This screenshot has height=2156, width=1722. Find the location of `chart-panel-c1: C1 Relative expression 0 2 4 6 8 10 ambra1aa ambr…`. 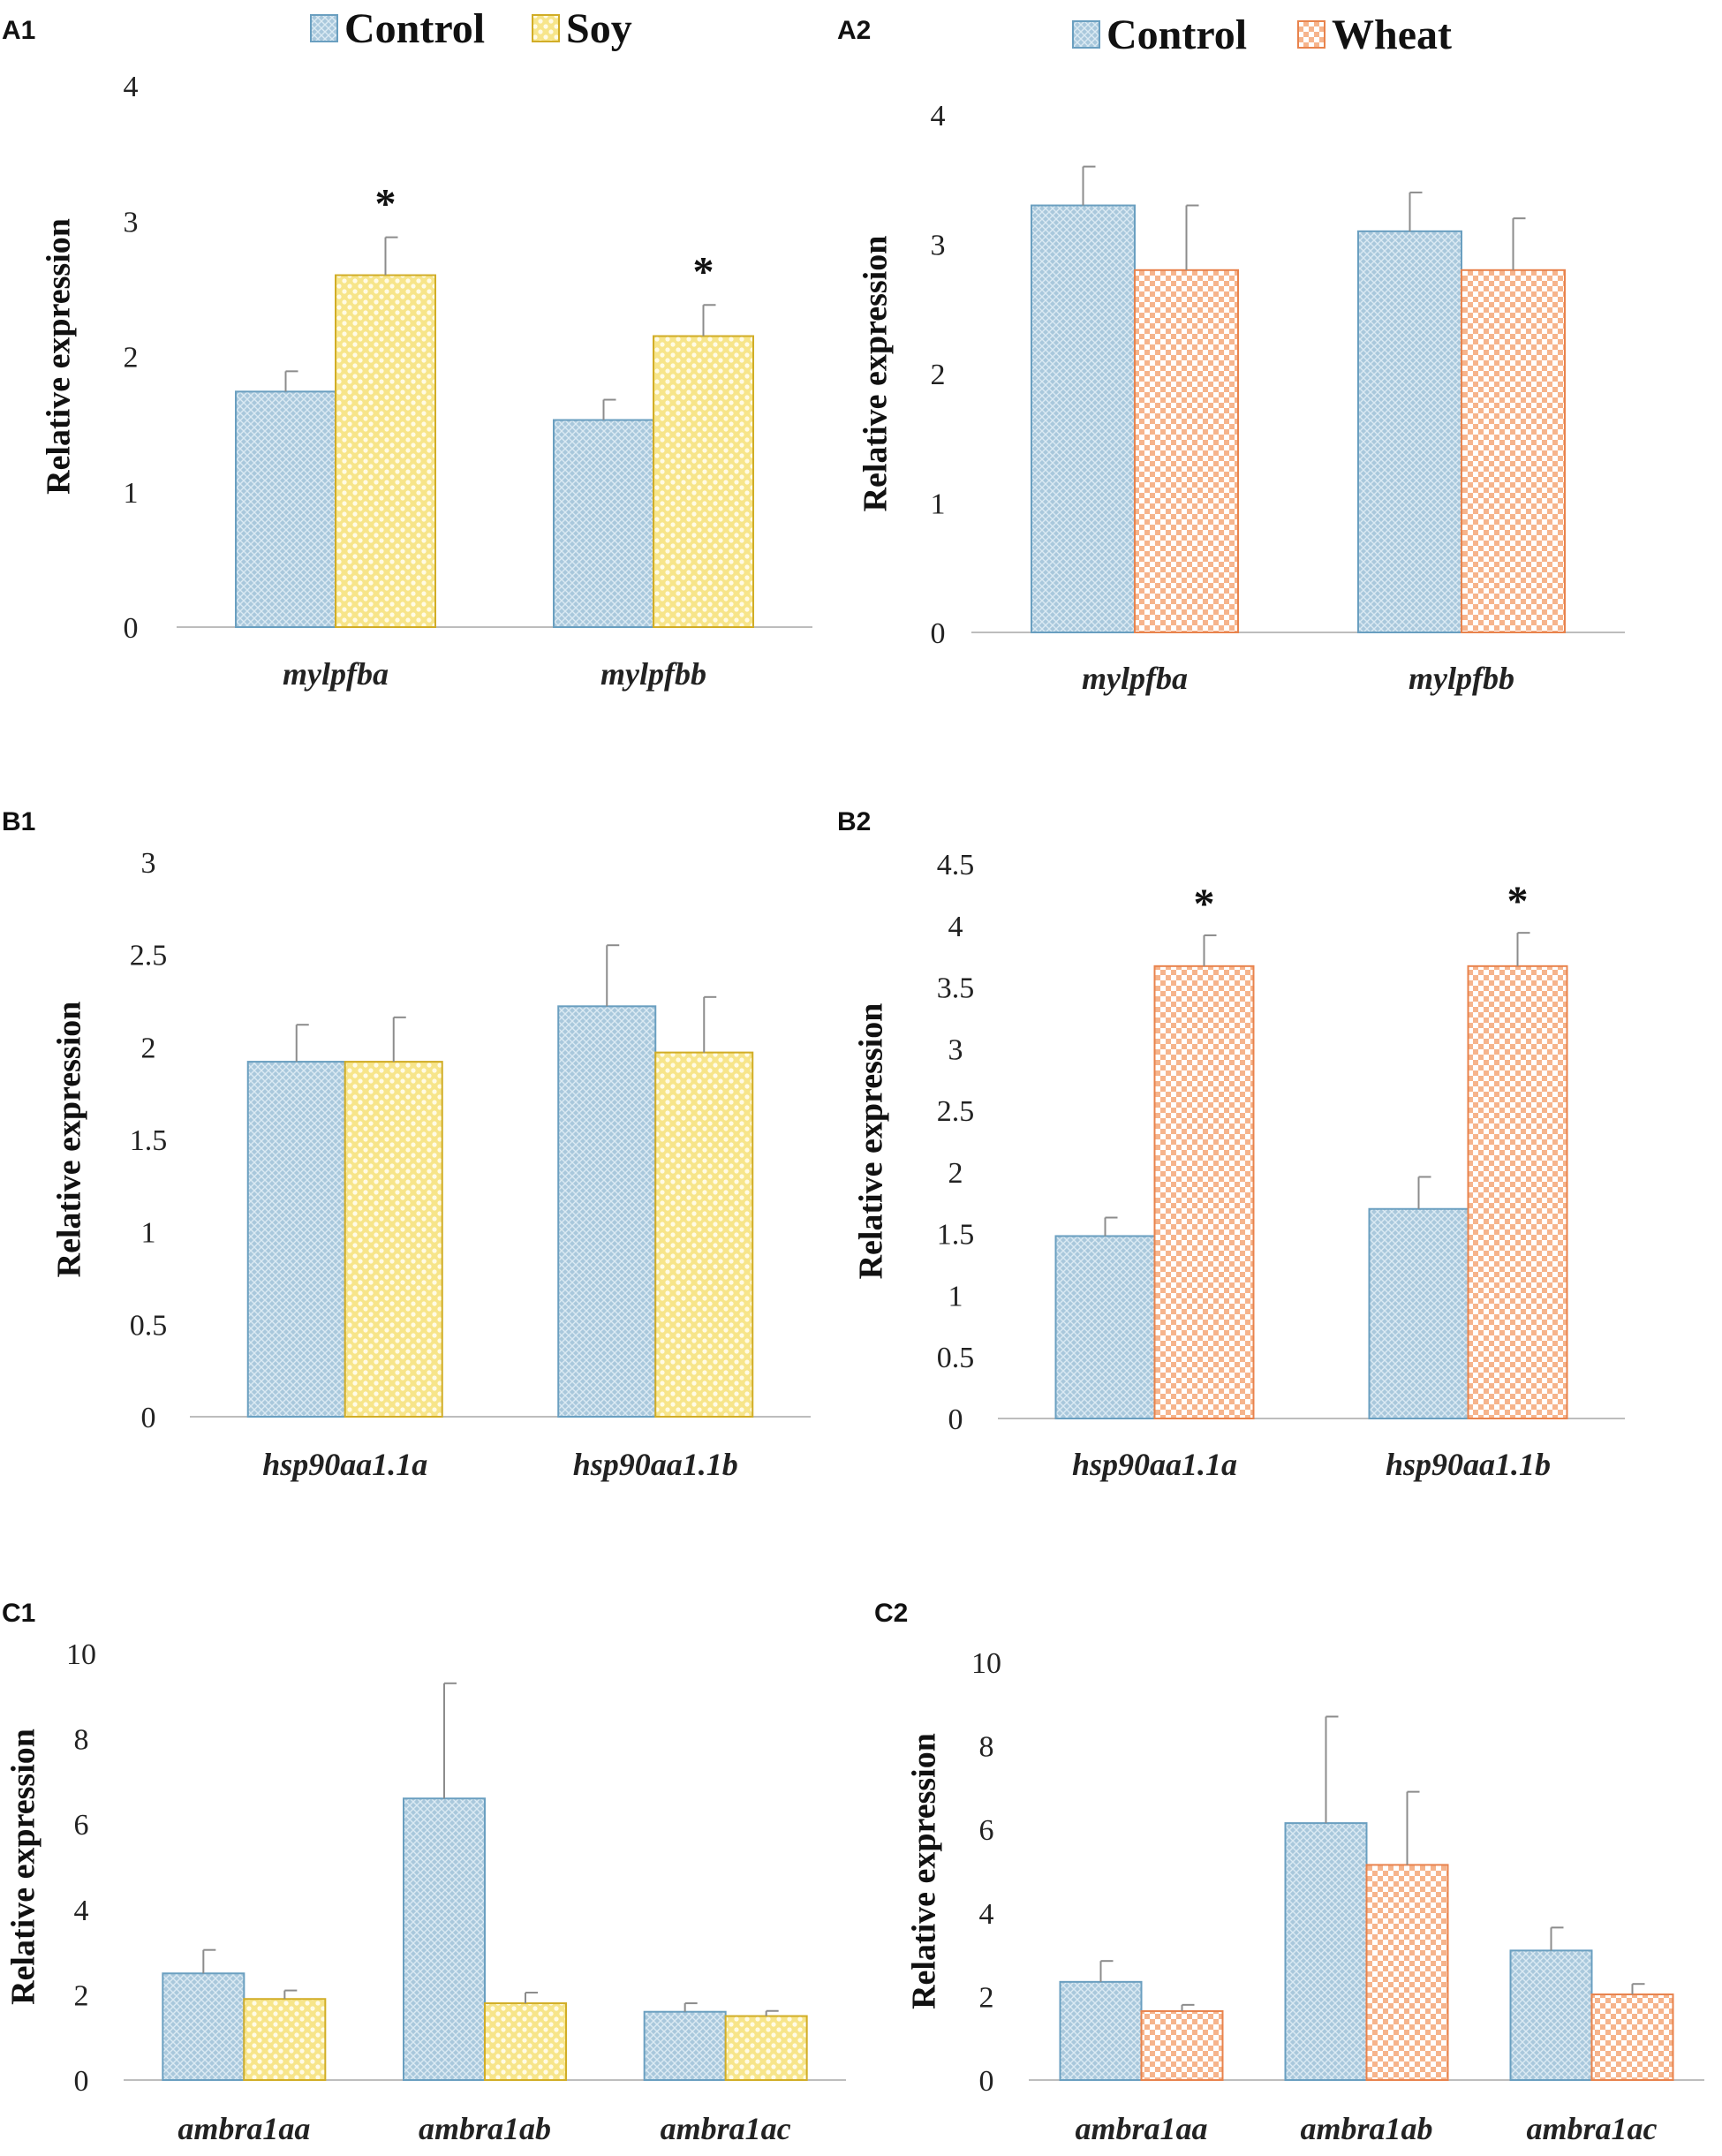

chart-panel-c1: C1 Relative expression 0 2 4 6 8 10 ambra1aa ambr… is located at coordinates (424, 1872).